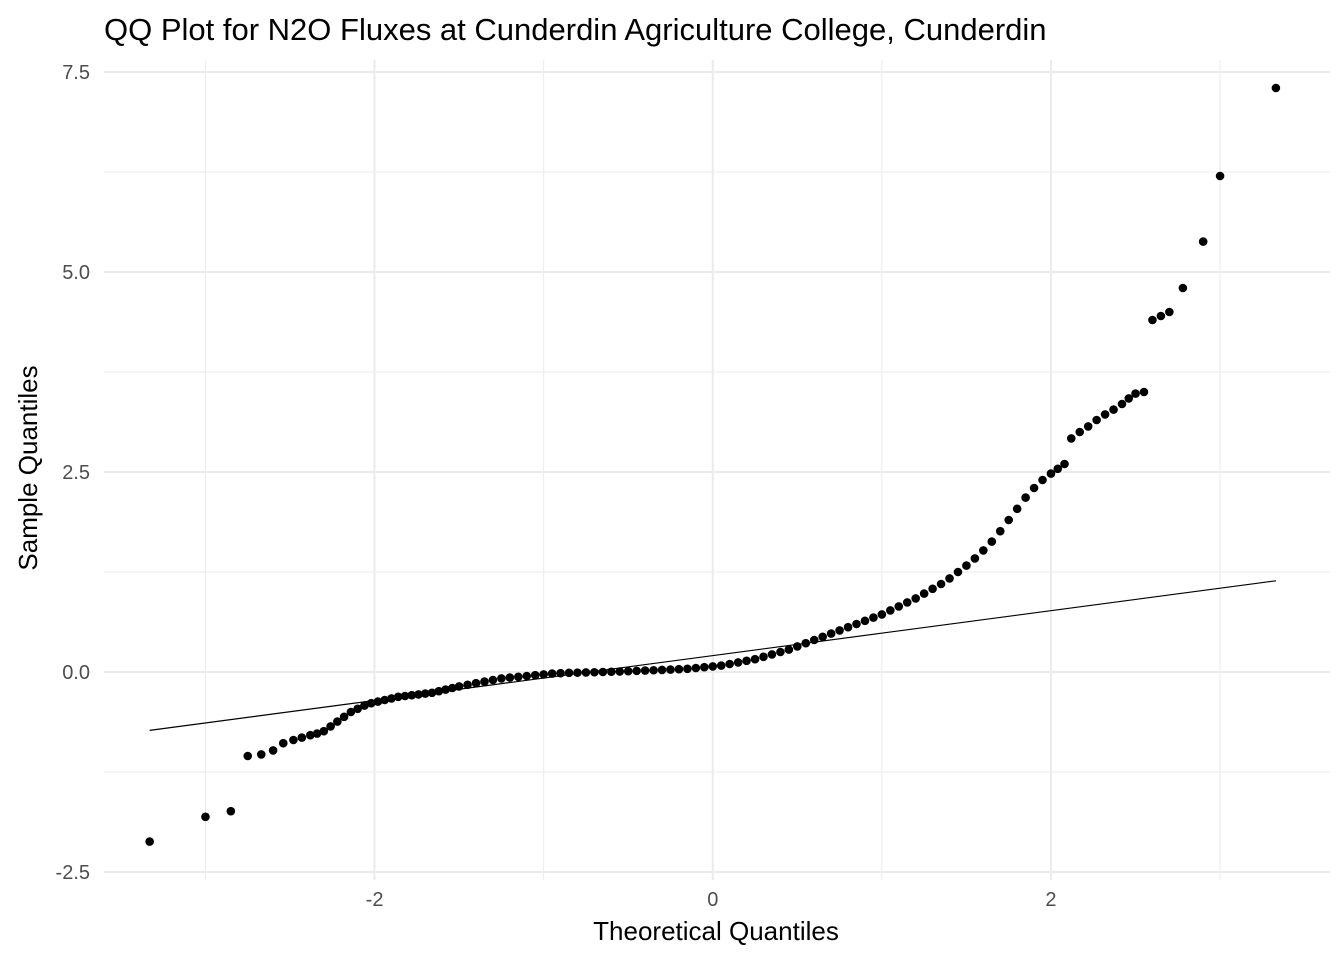  What do you see at coordinates (73, 873) in the screenshot?
I see `y-tick-label: -2.5` at bounding box center [73, 873].